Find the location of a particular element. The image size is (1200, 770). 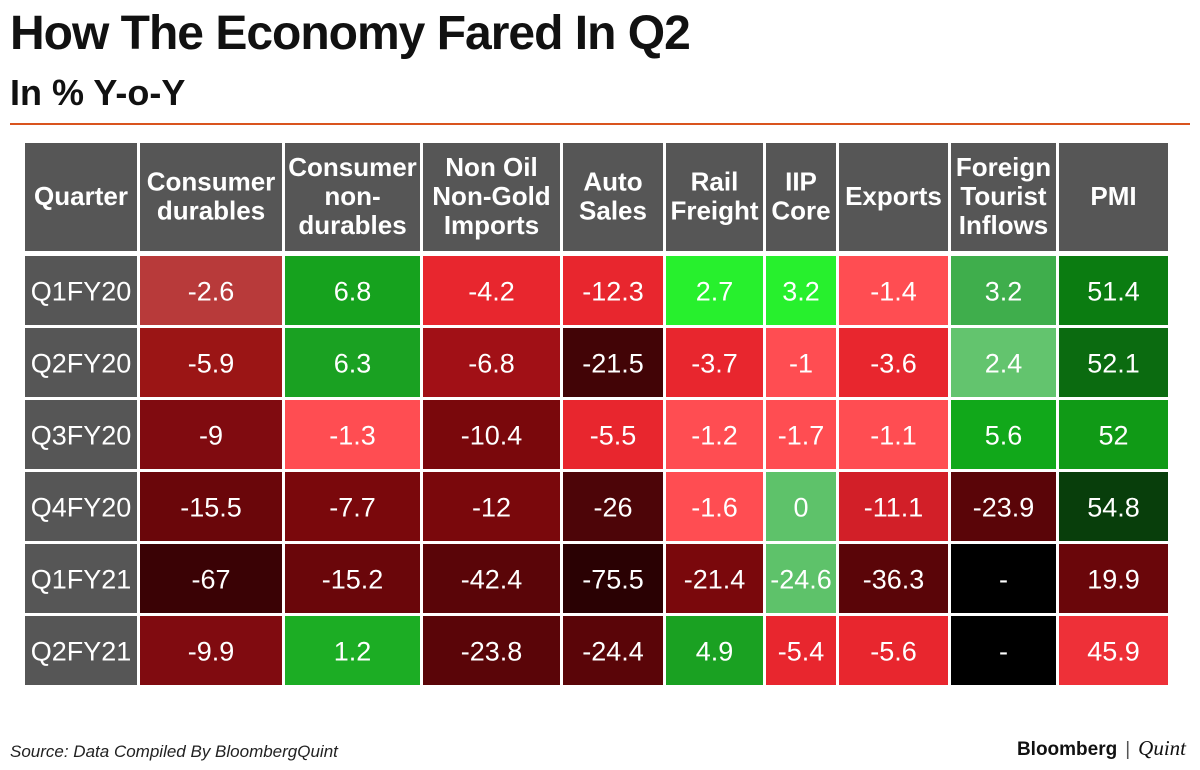

chart-subtitle: In % Y-o-Y is located at coordinates (98, 92).